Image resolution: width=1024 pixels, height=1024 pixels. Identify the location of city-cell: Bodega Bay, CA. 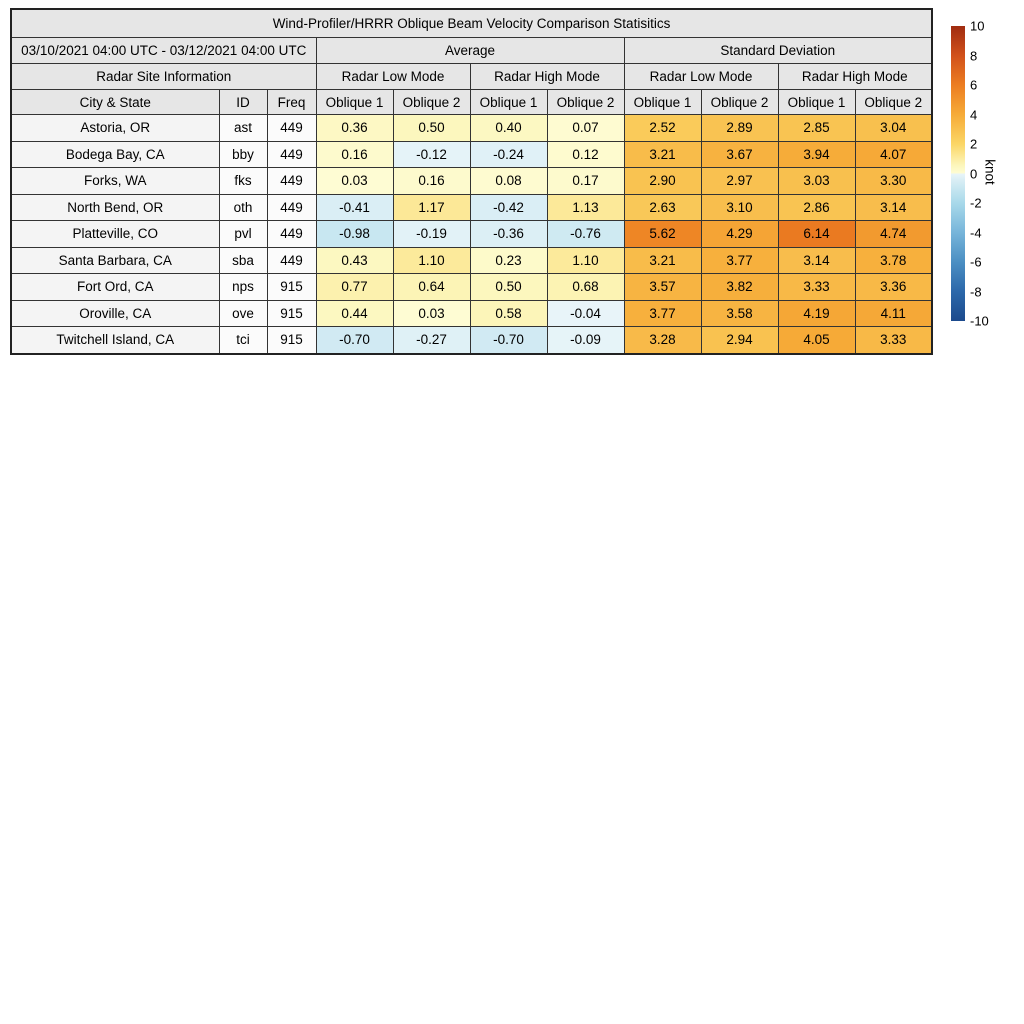
(115, 154).